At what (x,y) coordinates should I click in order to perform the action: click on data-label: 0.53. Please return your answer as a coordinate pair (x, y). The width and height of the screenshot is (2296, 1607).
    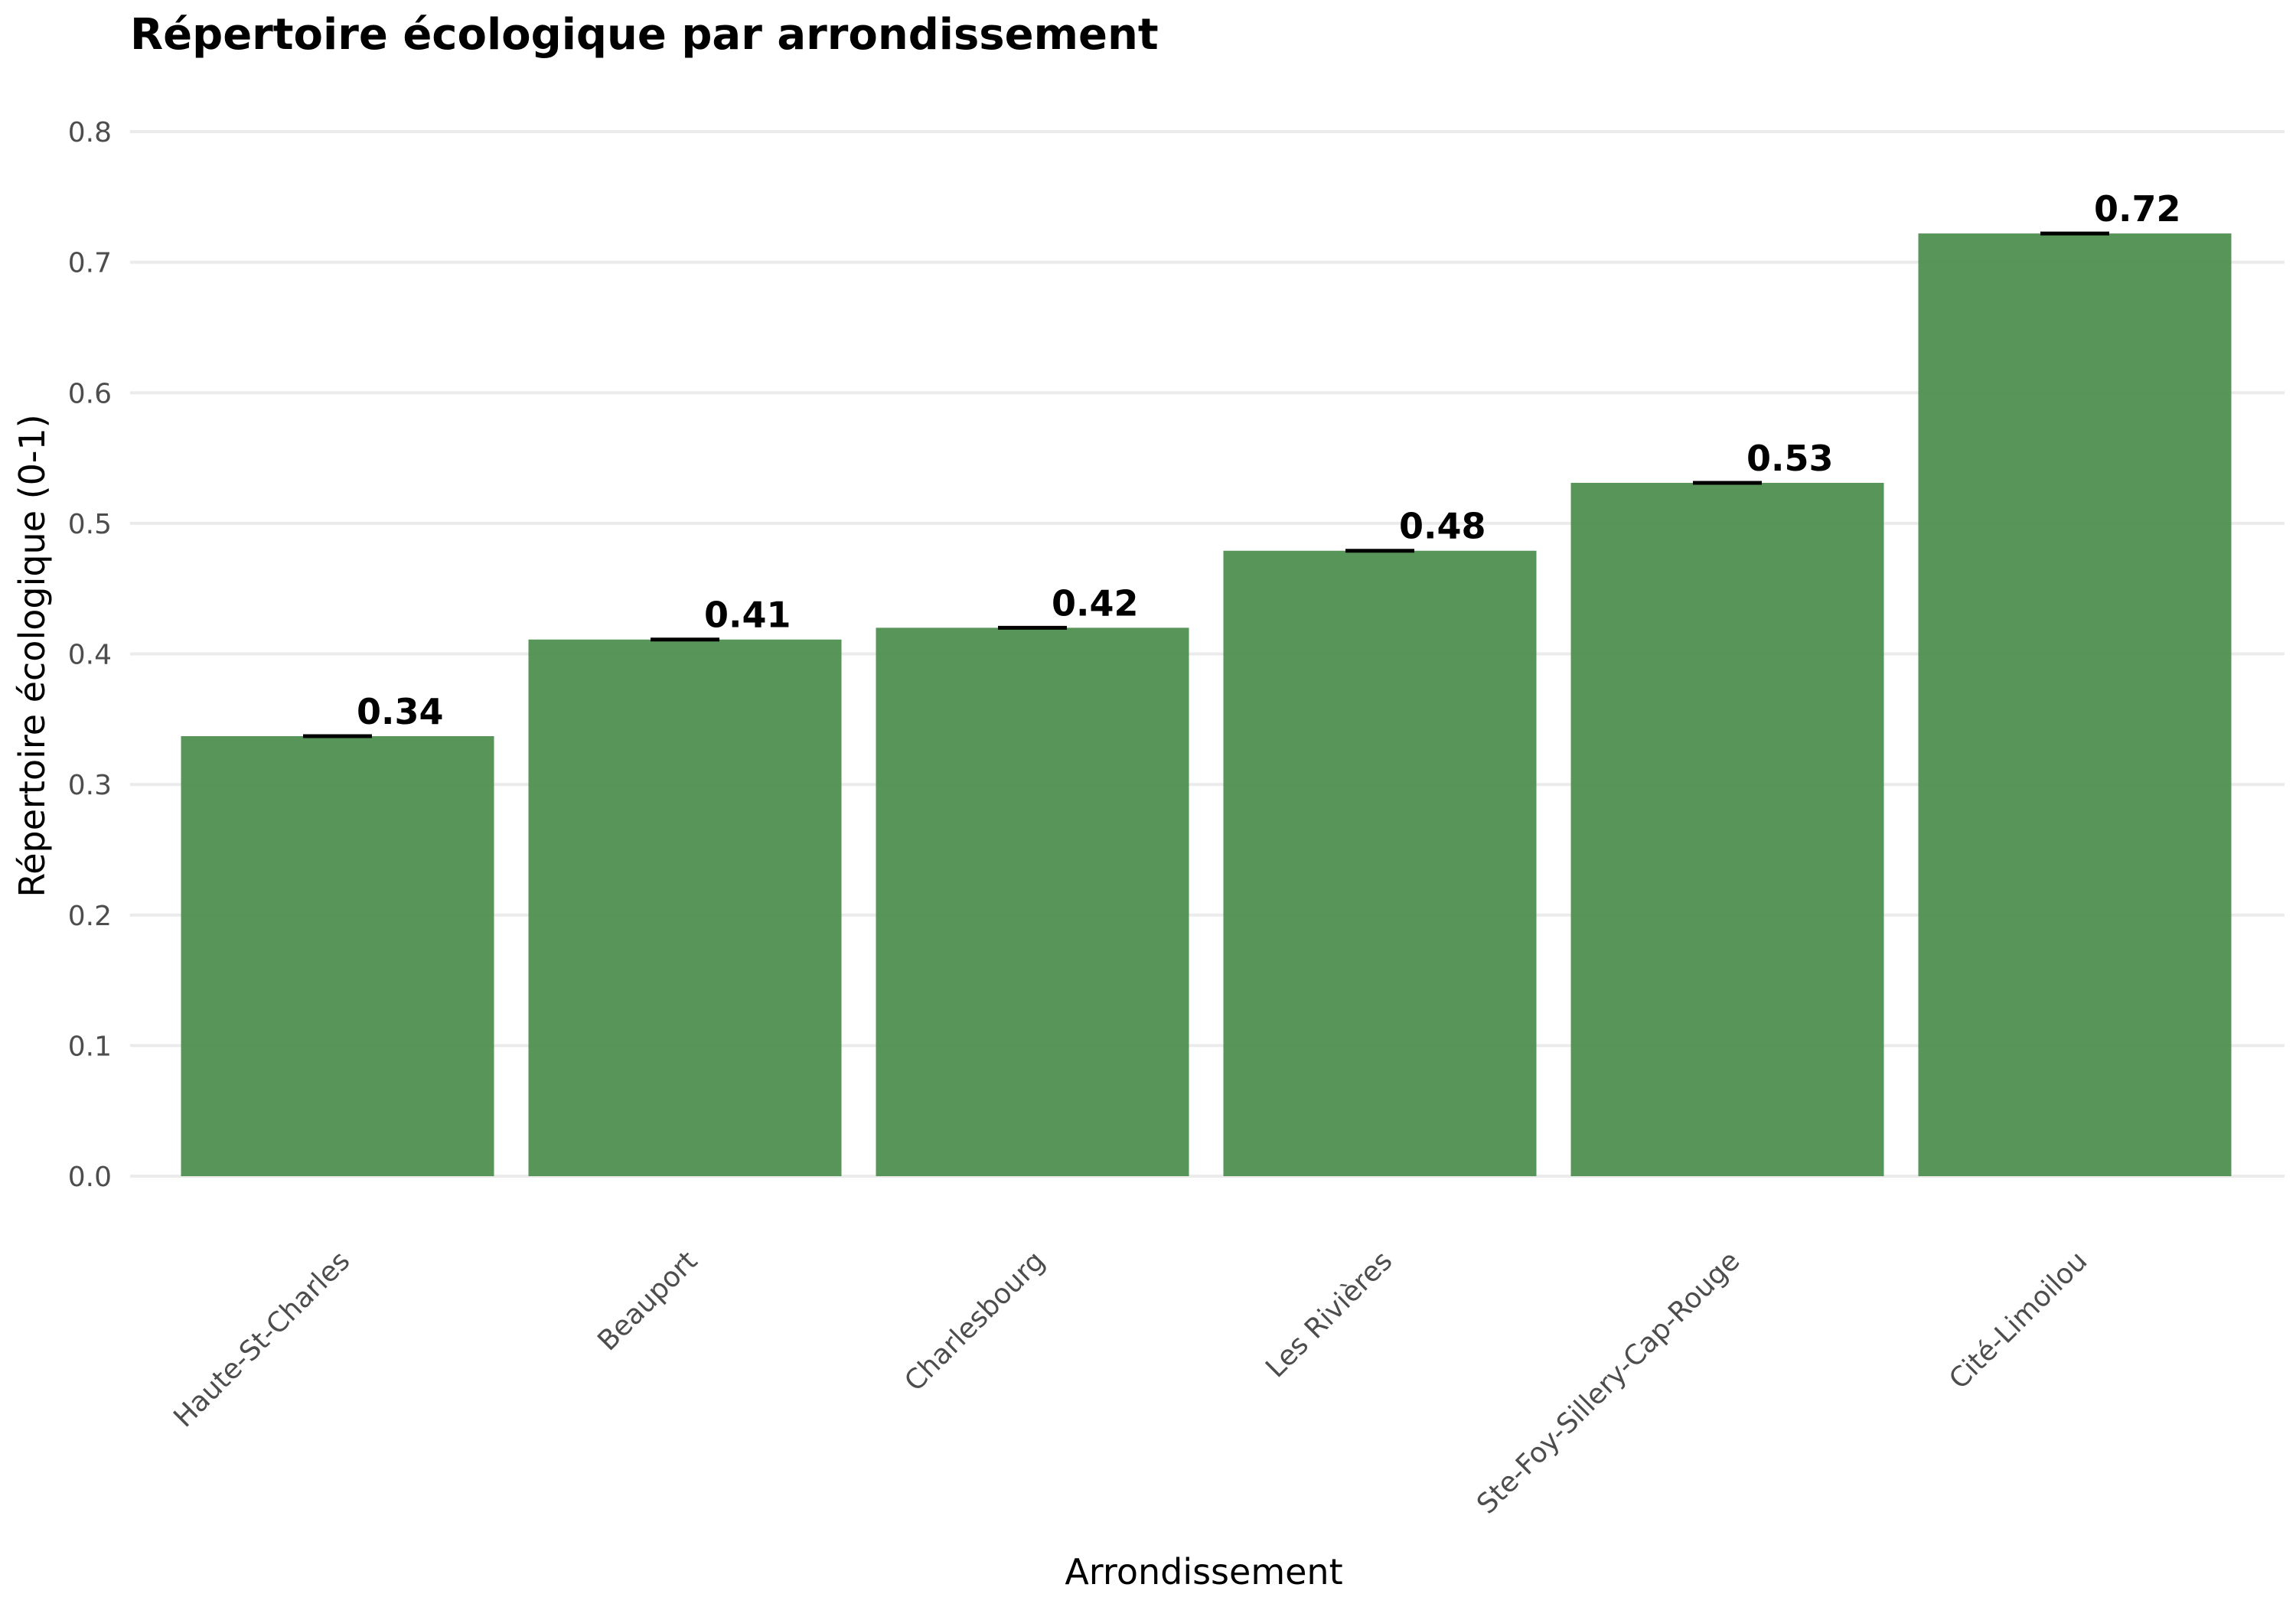
    Looking at the image, I should click on (1790, 458).